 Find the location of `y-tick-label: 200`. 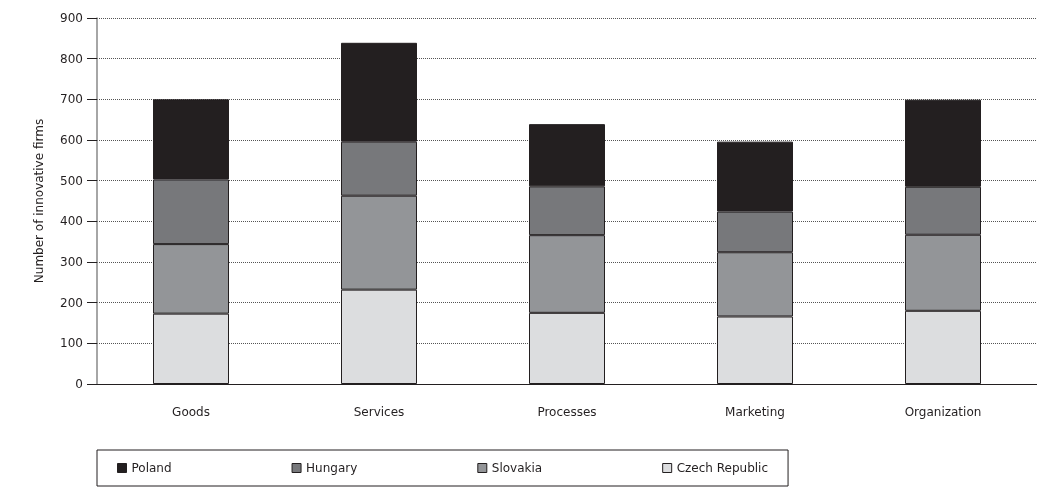

y-tick-label: 200 is located at coordinates (71, 302).